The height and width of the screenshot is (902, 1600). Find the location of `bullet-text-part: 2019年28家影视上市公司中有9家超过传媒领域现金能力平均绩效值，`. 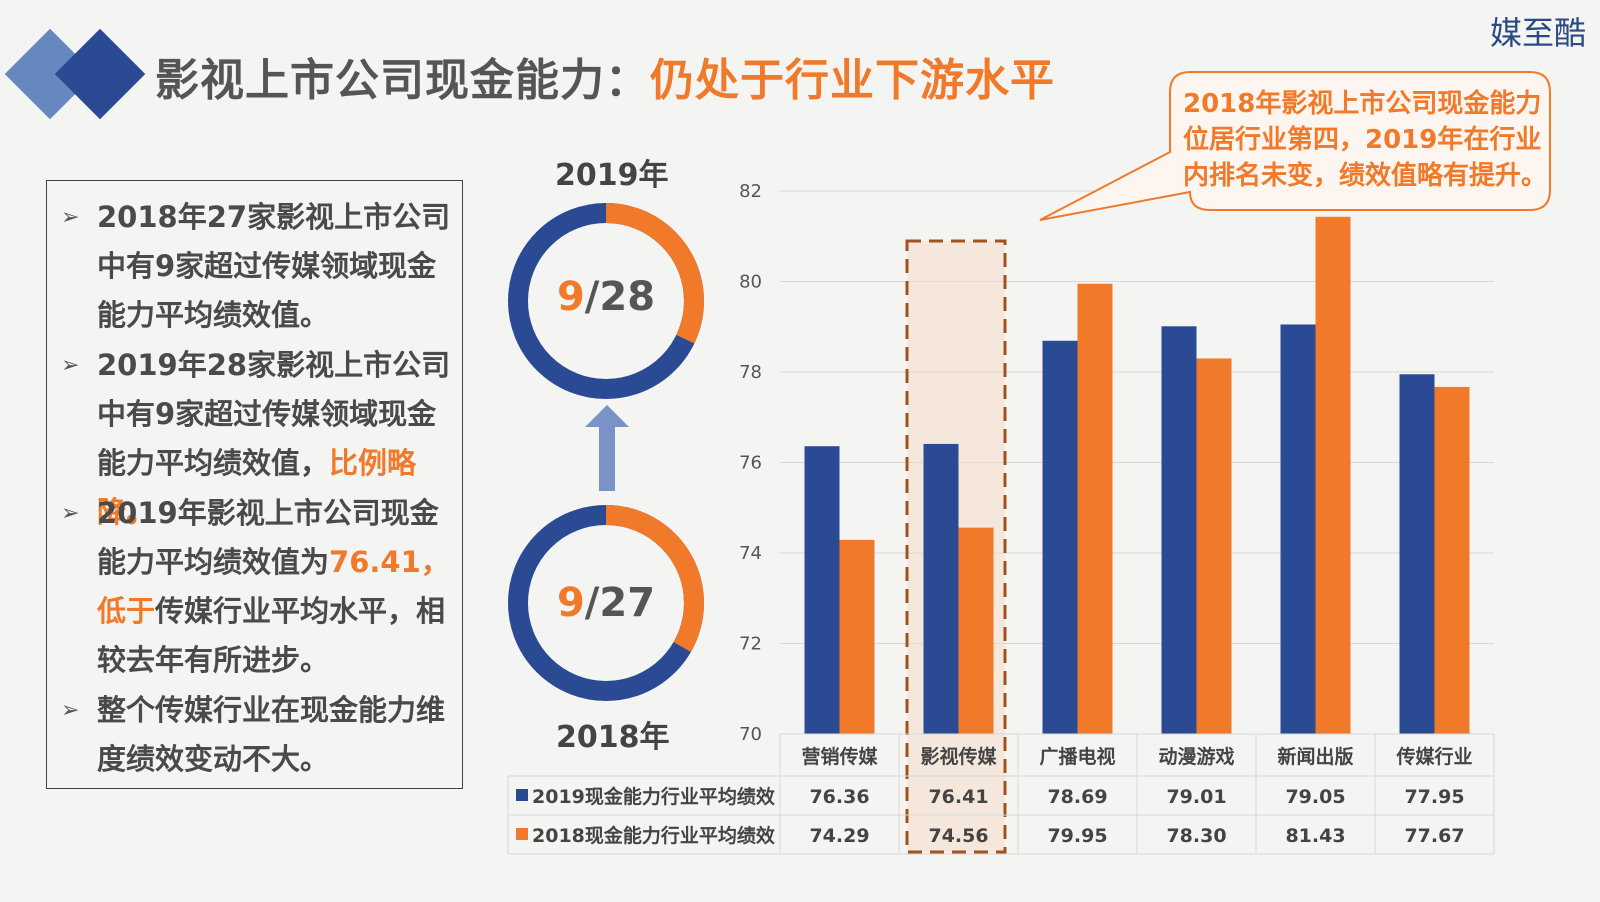

bullet-text-part: 2019年28家影视上市公司中有9家超过传媒领域现金能力平均绩效值， is located at coordinates (274, 414).